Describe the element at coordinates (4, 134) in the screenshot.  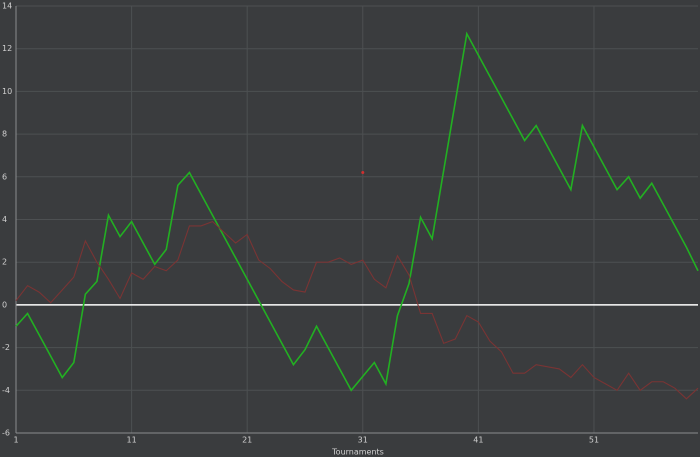
I see `y-tick-label: 8` at that location.